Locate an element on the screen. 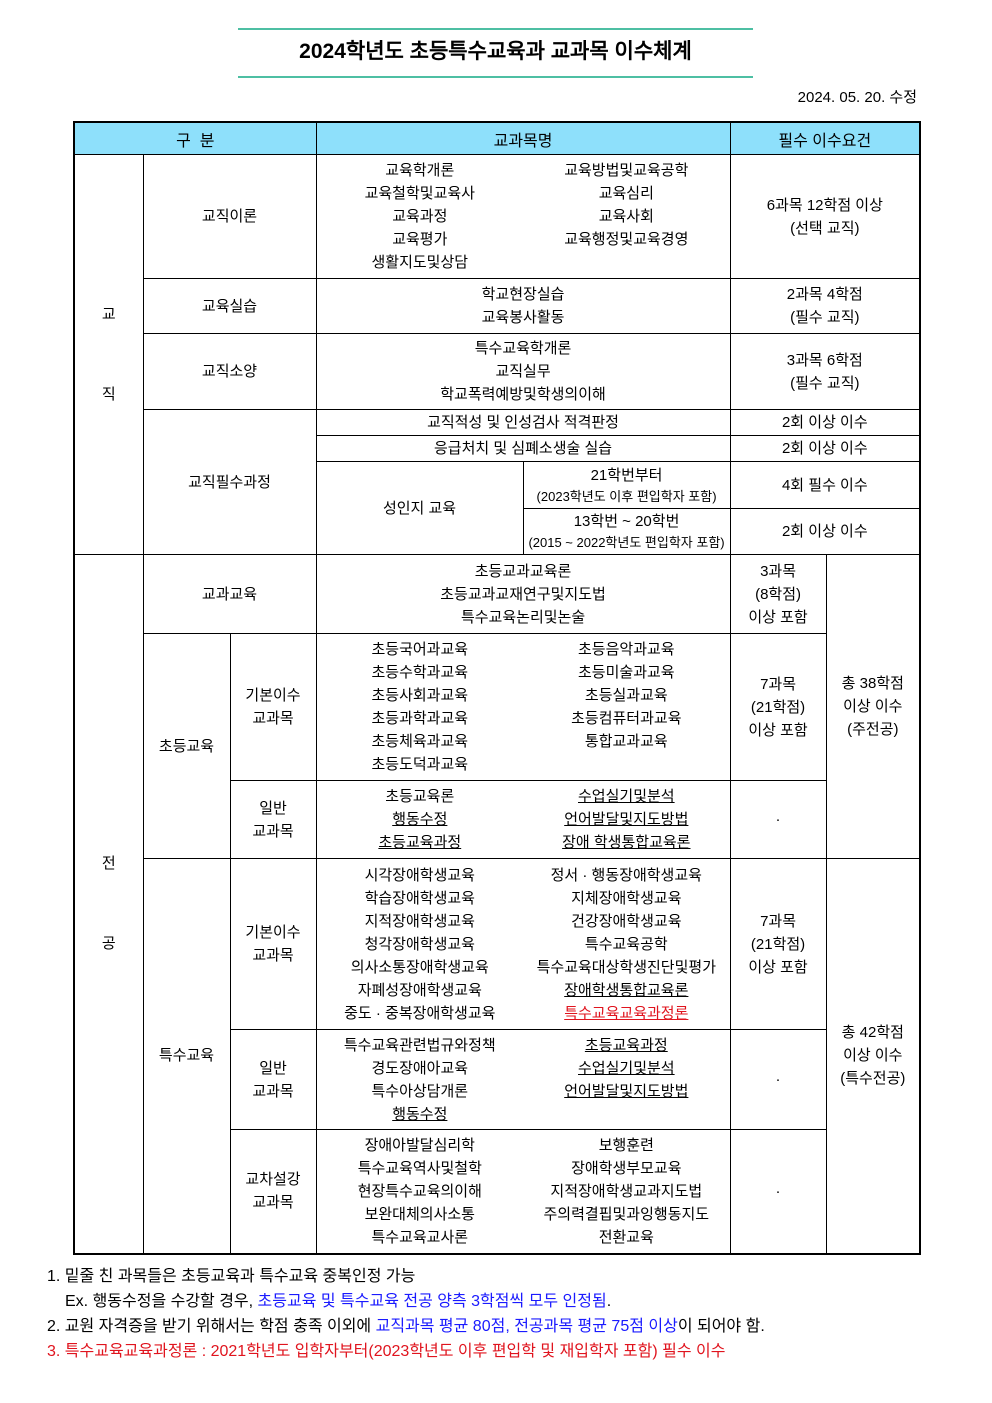 Image resolution: width=992 pixels, height=1403 pixels. subject-item: 장애학생통합교육론 is located at coordinates (626, 990).